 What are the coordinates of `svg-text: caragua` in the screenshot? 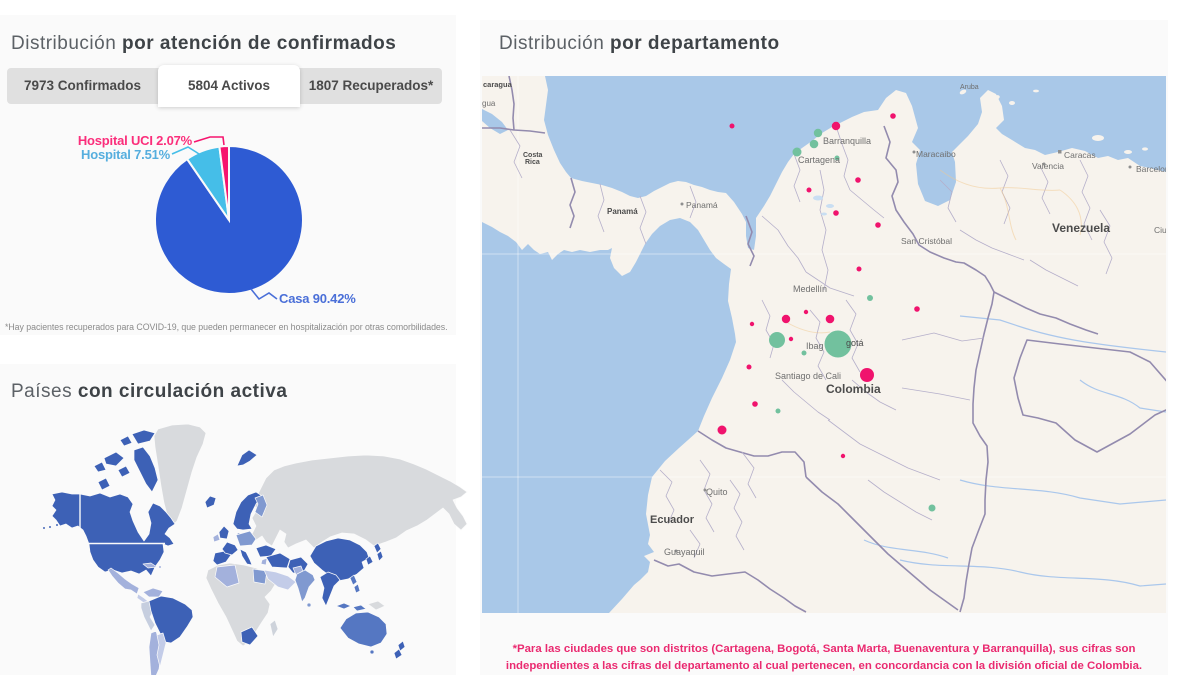 It's located at (498, 84).